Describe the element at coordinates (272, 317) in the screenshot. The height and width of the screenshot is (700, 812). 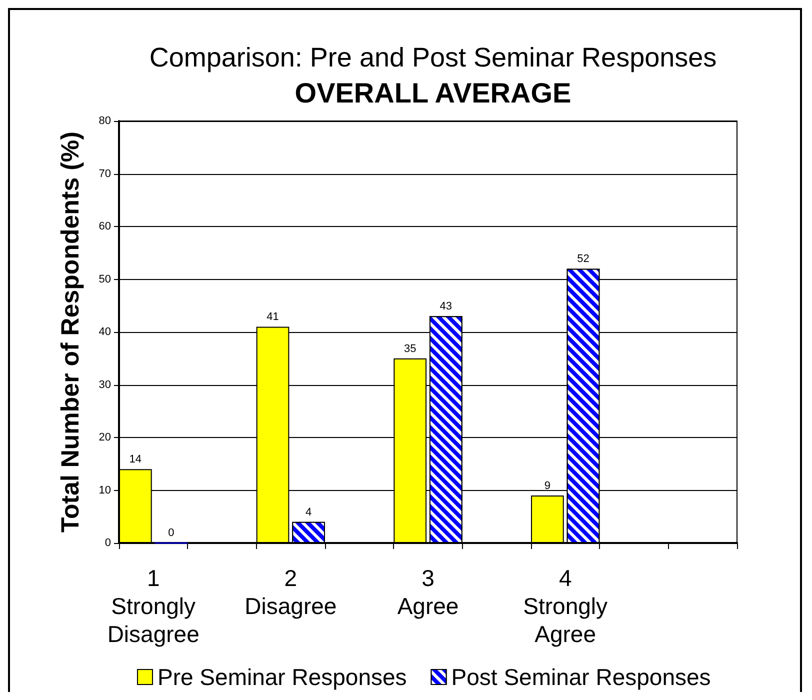
I see `data-label: 41` at that location.